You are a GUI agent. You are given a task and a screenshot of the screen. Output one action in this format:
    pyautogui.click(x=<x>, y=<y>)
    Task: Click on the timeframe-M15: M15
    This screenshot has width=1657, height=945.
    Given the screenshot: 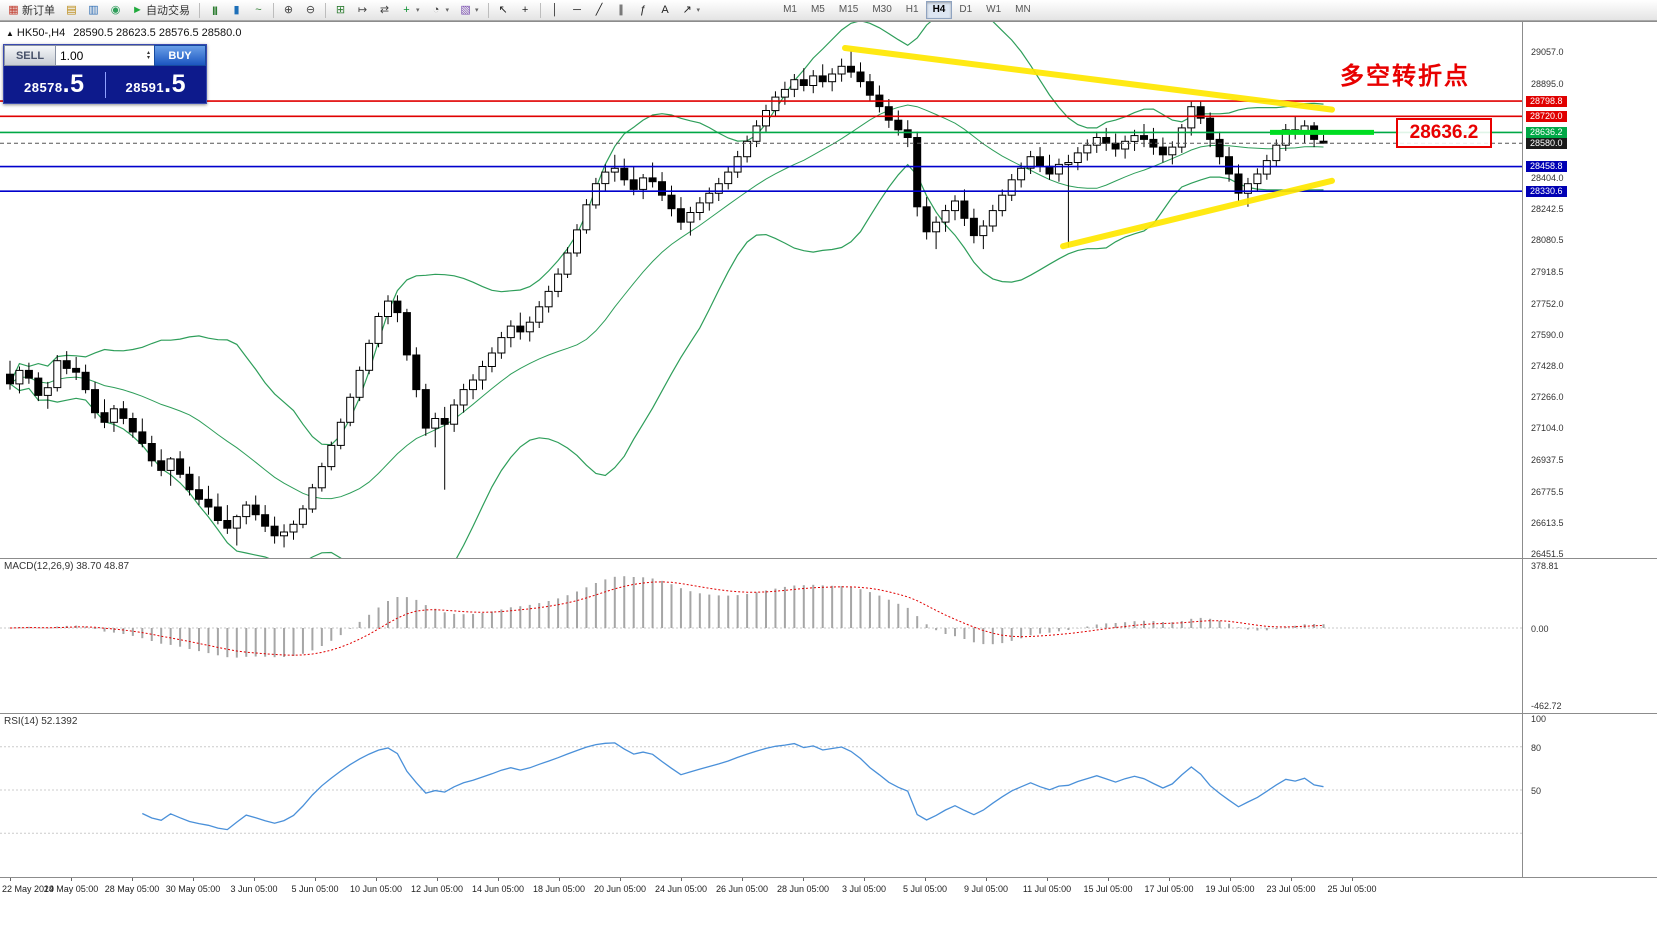 What is the action you would take?
    pyautogui.click(x=848, y=9)
    